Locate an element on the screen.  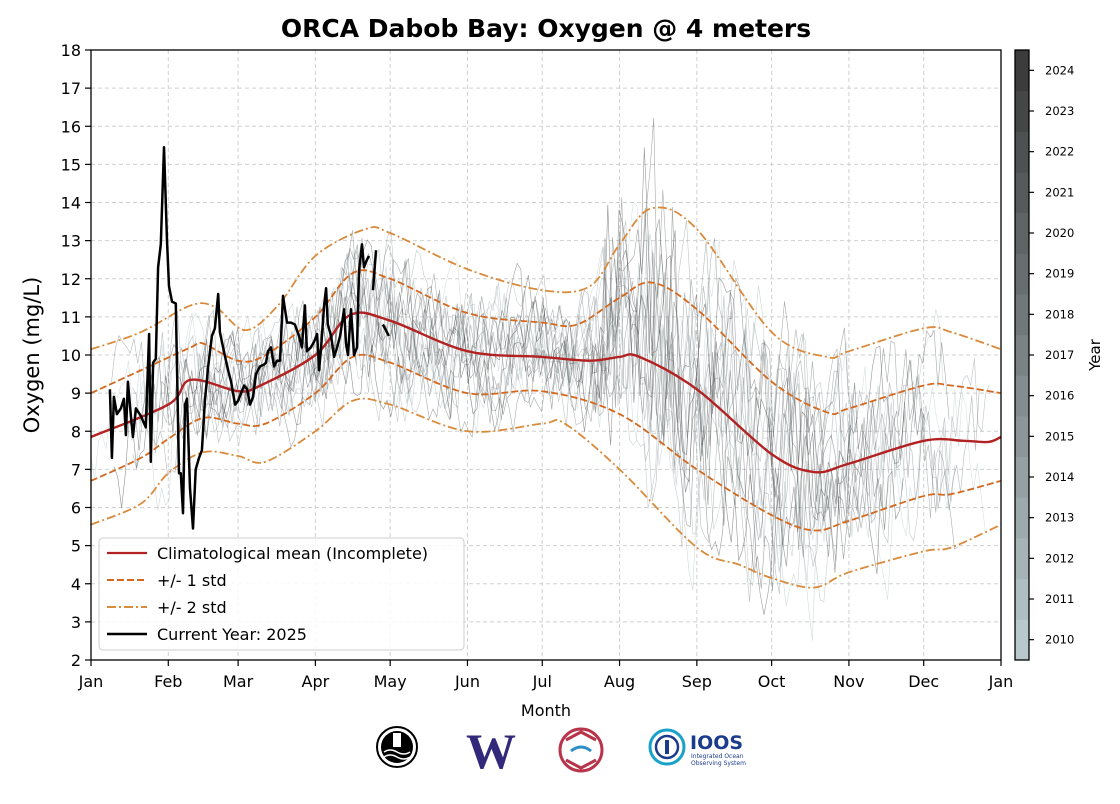
x-tick-label: Feb is located at coordinates (168, 681).